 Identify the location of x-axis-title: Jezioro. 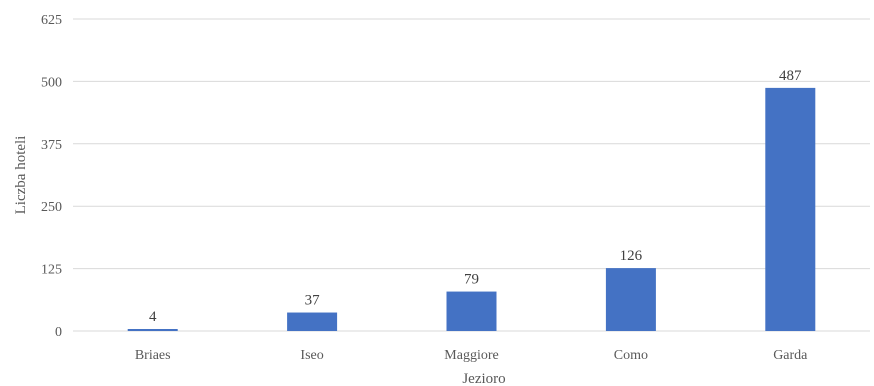
(483, 378).